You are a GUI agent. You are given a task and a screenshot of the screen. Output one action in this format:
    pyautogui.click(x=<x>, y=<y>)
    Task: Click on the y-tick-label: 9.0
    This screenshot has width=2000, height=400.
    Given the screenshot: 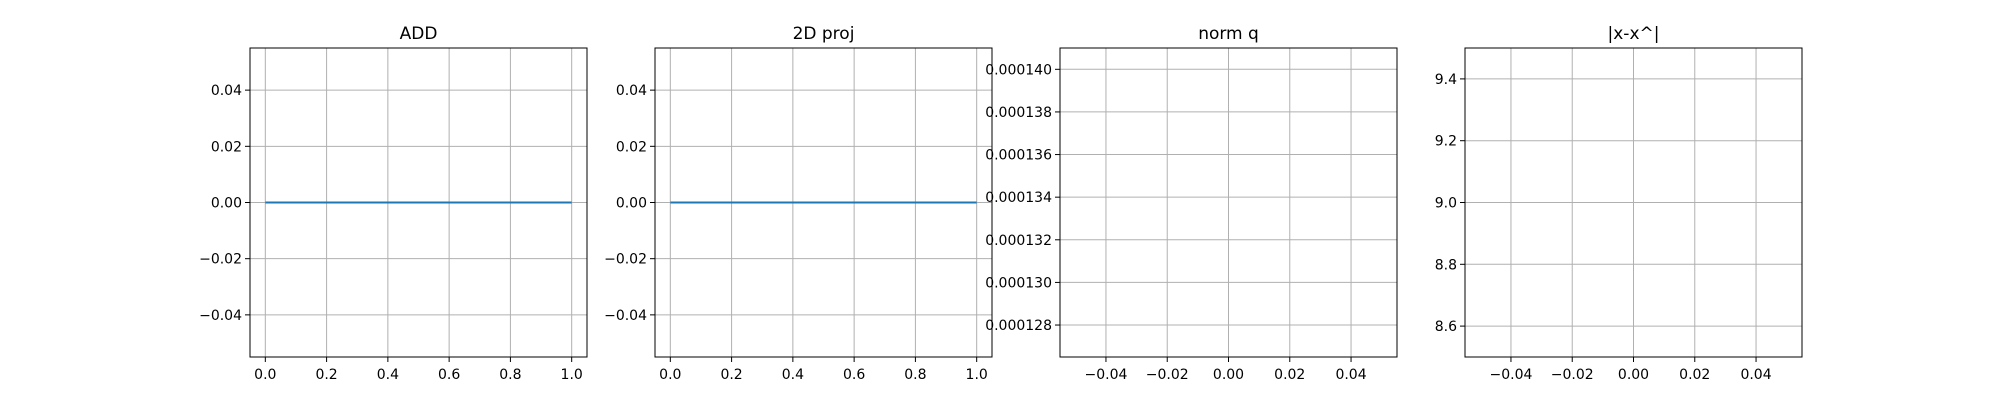 What is the action you would take?
    pyautogui.click(x=1446, y=204)
    